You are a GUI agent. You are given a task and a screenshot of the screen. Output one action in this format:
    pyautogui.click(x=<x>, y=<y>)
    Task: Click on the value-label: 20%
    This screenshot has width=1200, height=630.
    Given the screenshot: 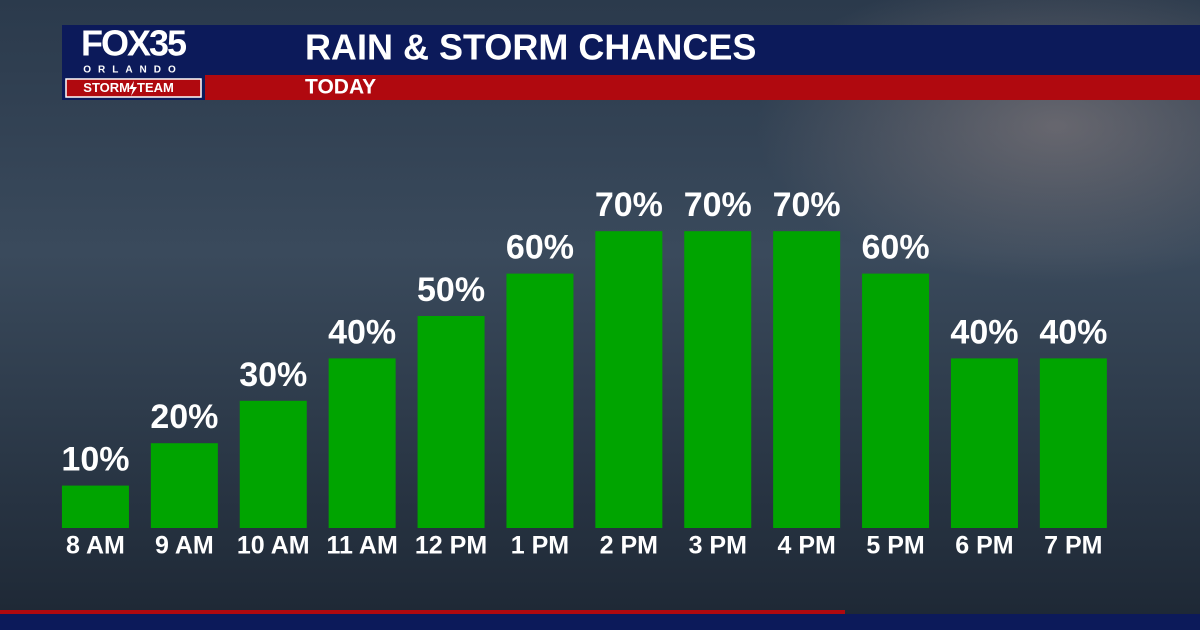 What is the action you would take?
    pyautogui.click(x=184, y=417)
    